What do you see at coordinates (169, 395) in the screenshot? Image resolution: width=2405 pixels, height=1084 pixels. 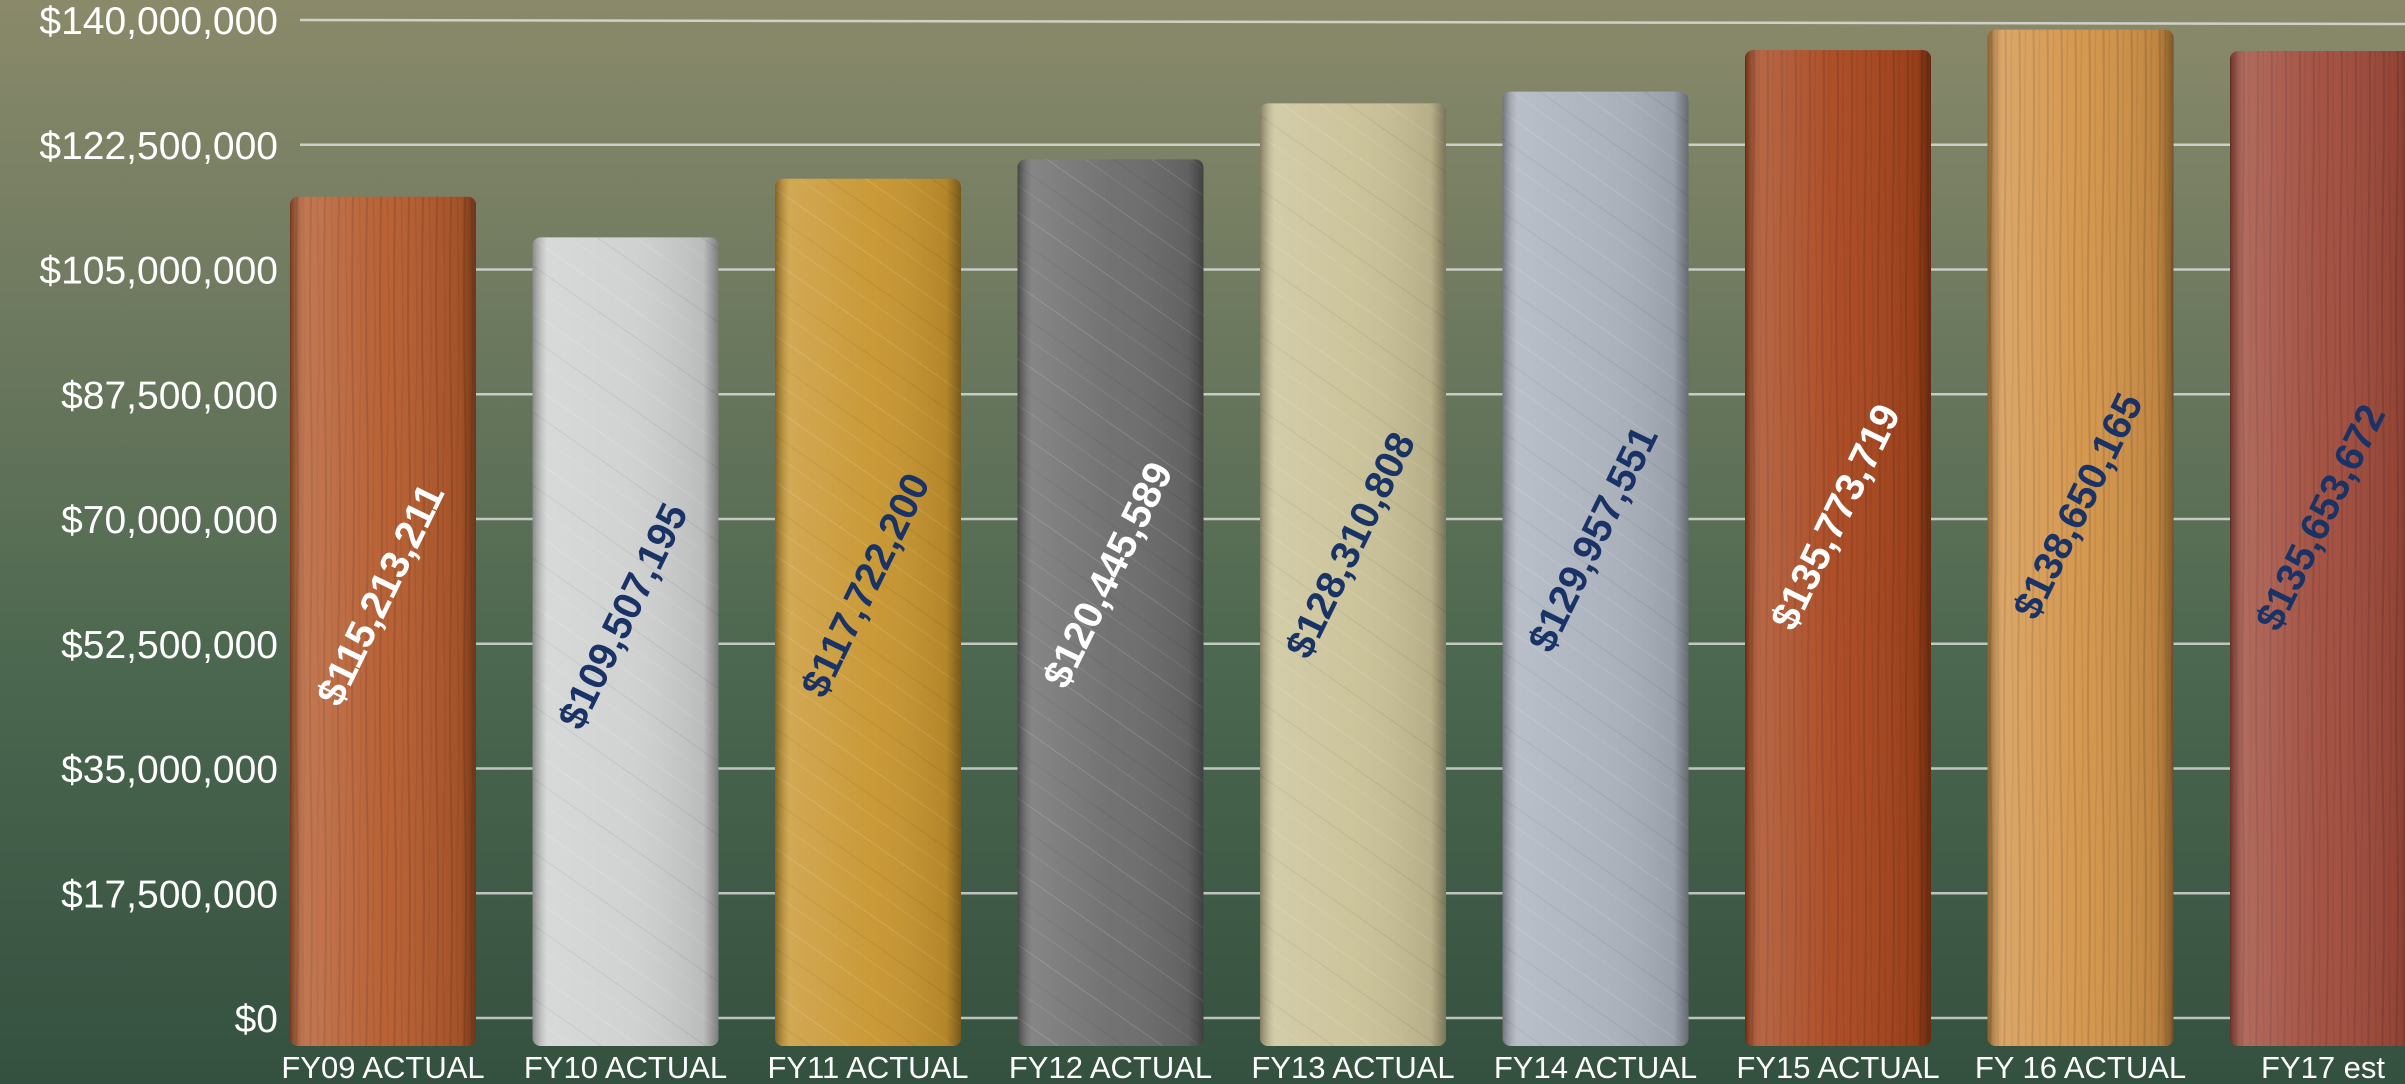 I see `y-tick-label: $87,500,000` at bounding box center [169, 395].